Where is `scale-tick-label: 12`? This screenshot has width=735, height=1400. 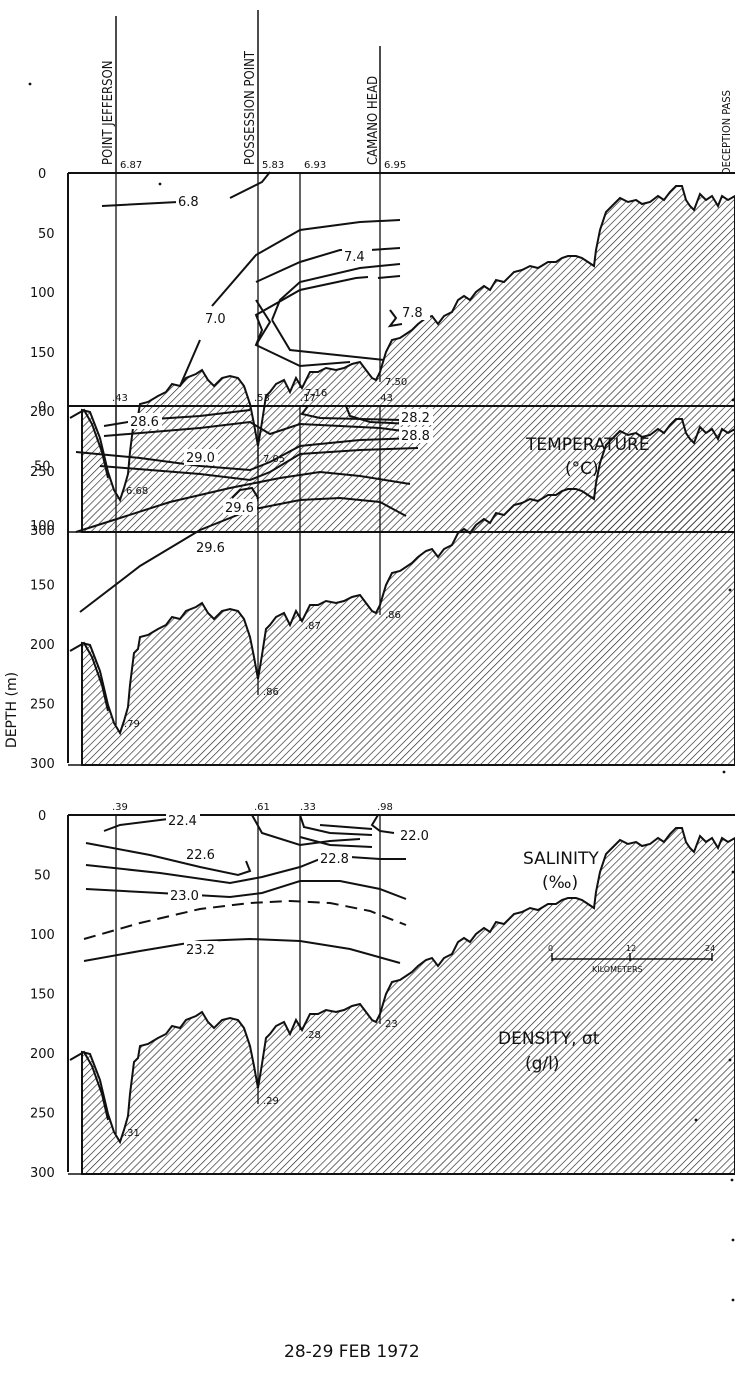 scale-tick-label: 12 is located at coordinates (631, 948).